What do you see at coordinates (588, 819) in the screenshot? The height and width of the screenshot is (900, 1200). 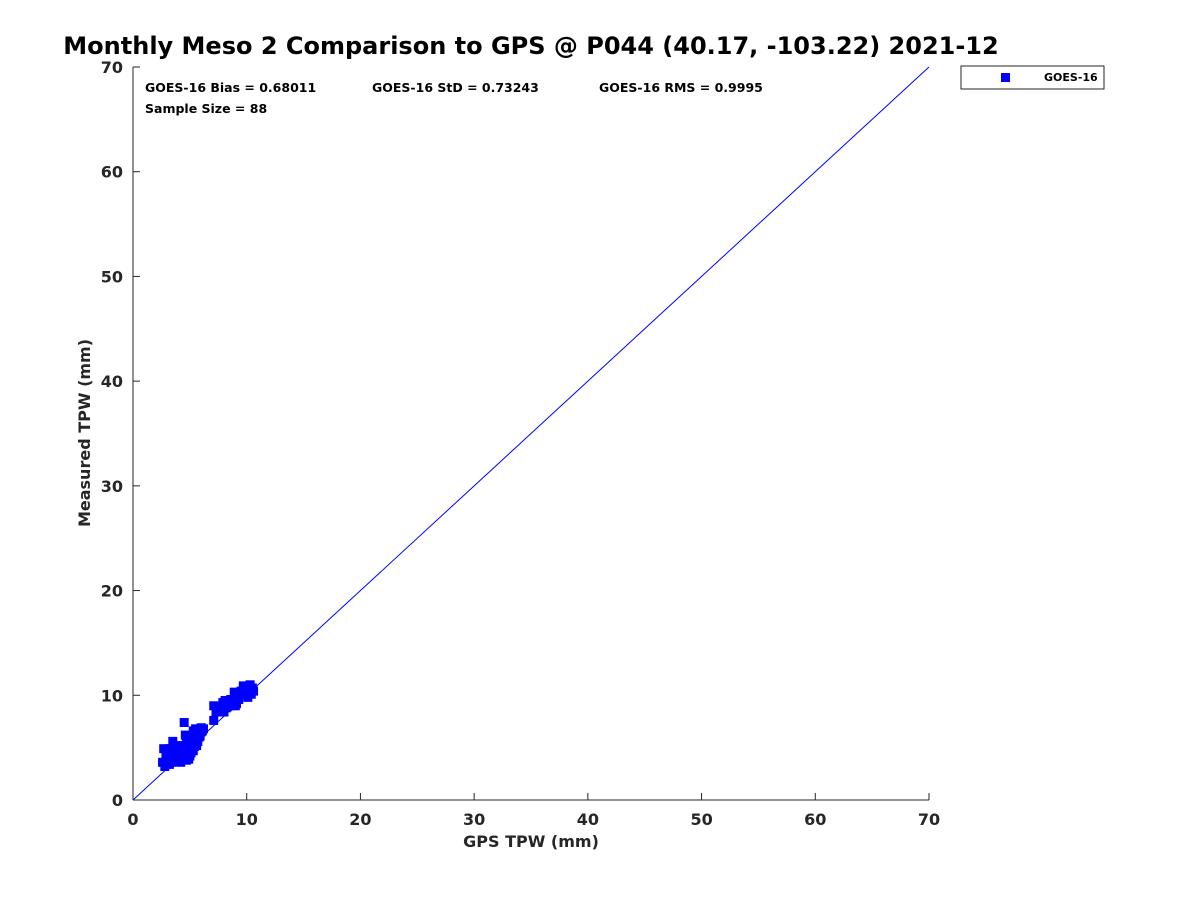 I see `x-tick-label: 40` at bounding box center [588, 819].